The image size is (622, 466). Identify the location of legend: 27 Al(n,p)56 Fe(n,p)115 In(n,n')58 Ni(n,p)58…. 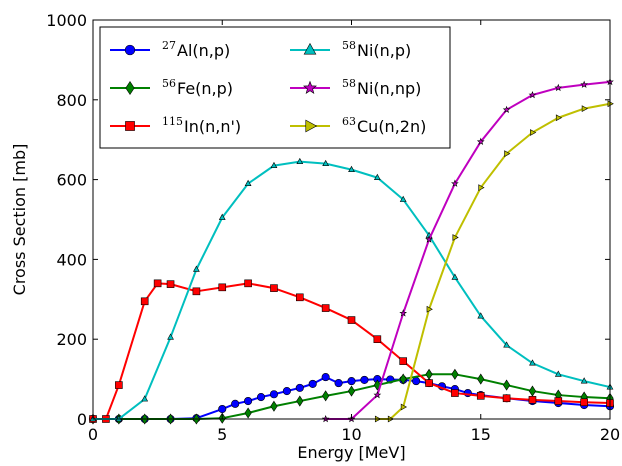
(275, 87).